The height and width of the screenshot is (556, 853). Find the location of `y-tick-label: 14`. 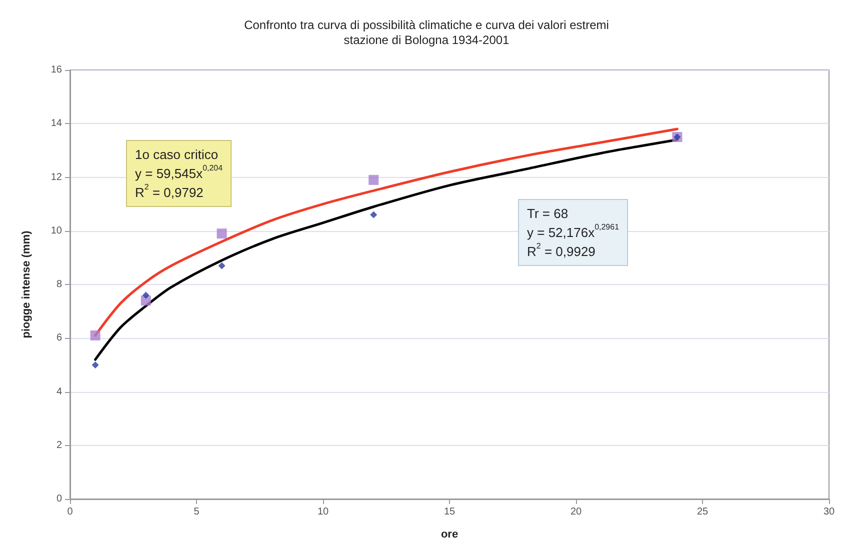

y-tick-label: 14 is located at coordinates (56, 124).